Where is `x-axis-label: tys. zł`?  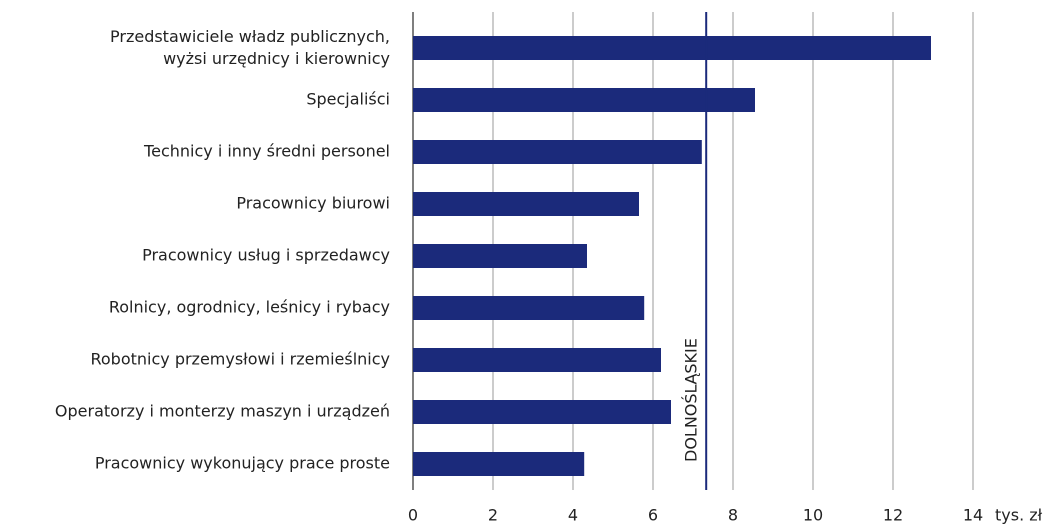 x-axis-label: tys. zł is located at coordinates (1019, 515).